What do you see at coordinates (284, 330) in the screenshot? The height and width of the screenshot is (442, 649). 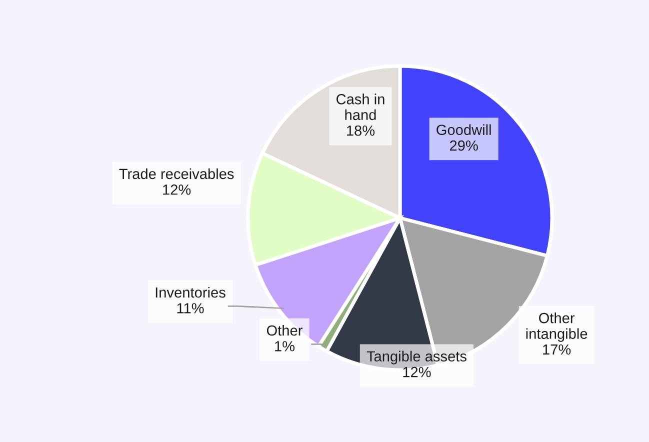 I see `slice-label: Other` at bounding box center [284, 330].